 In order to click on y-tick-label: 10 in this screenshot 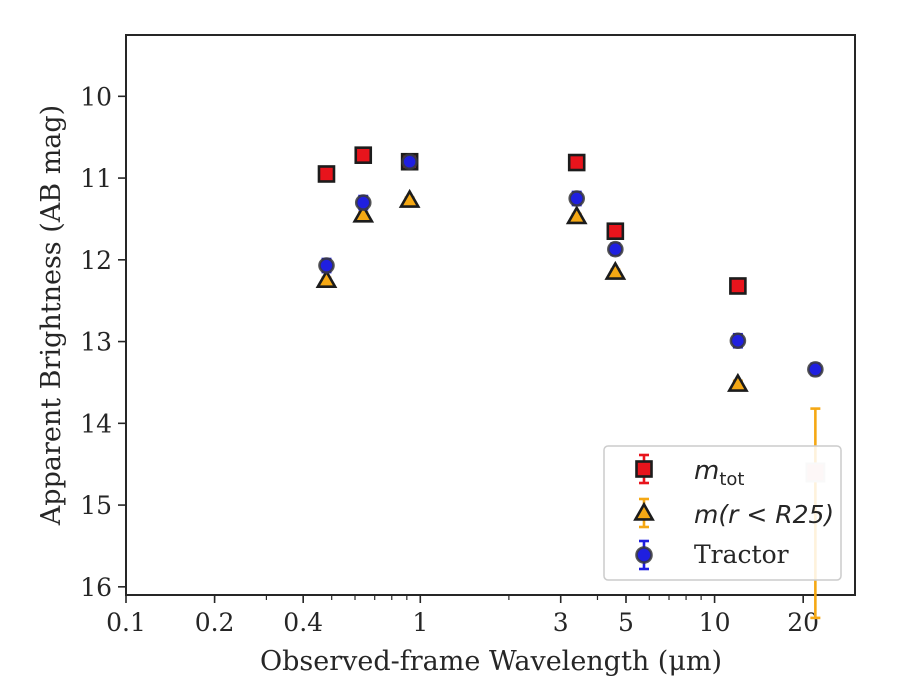, I will do `click(96, 96)`.